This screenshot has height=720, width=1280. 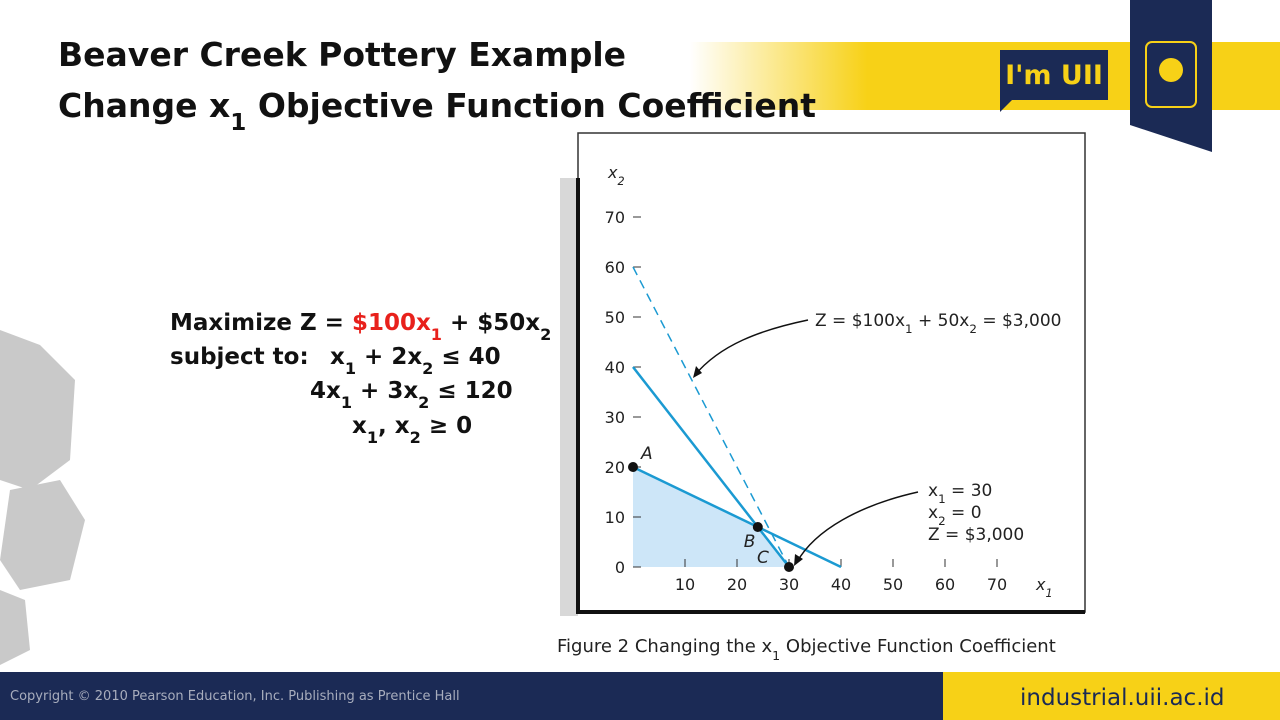 What do you see at coordinates (471, 696) in the screenshot?
I see `footer-bar` at bounding box center [471, 696].